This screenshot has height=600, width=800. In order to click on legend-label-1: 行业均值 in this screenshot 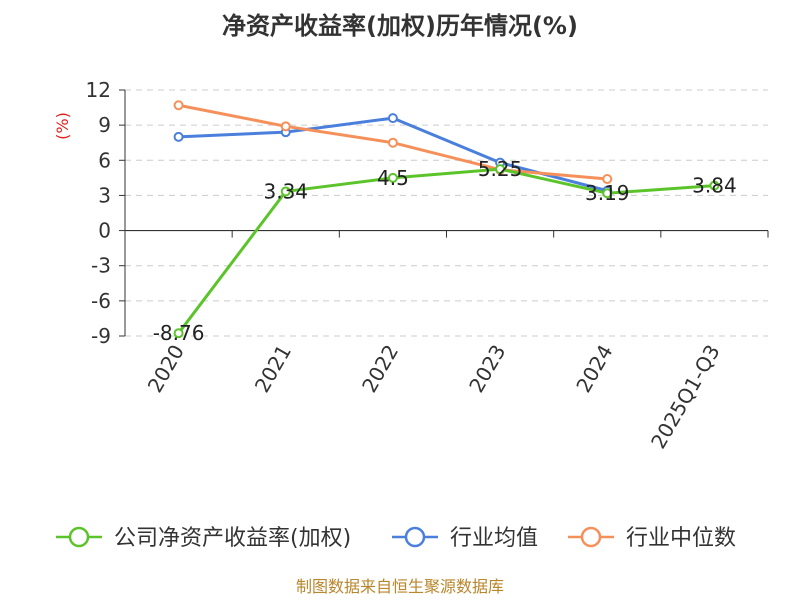, I will do `click(494, 538)`.